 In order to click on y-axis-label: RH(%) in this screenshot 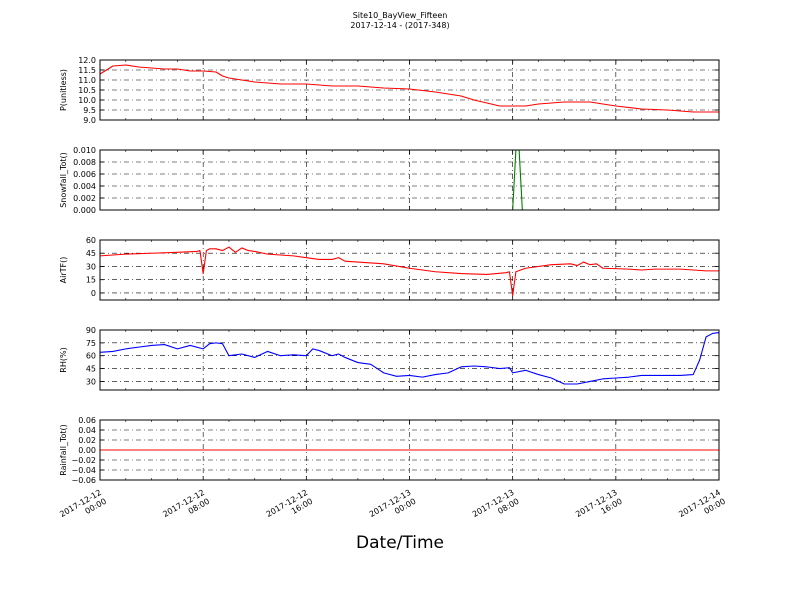, I will do `click(63, 359)`.